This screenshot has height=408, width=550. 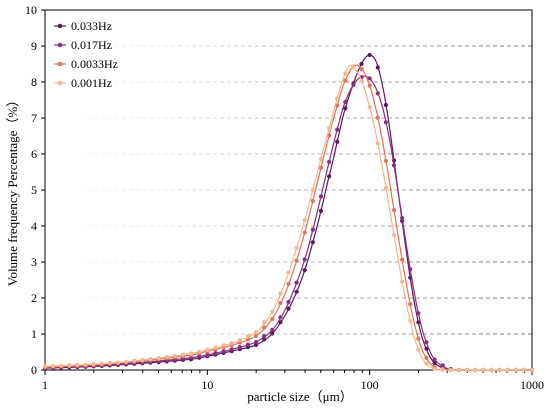 I want to click on y-axis-title: Volume frequency Percentage（%）, so click(x=12, y=190).